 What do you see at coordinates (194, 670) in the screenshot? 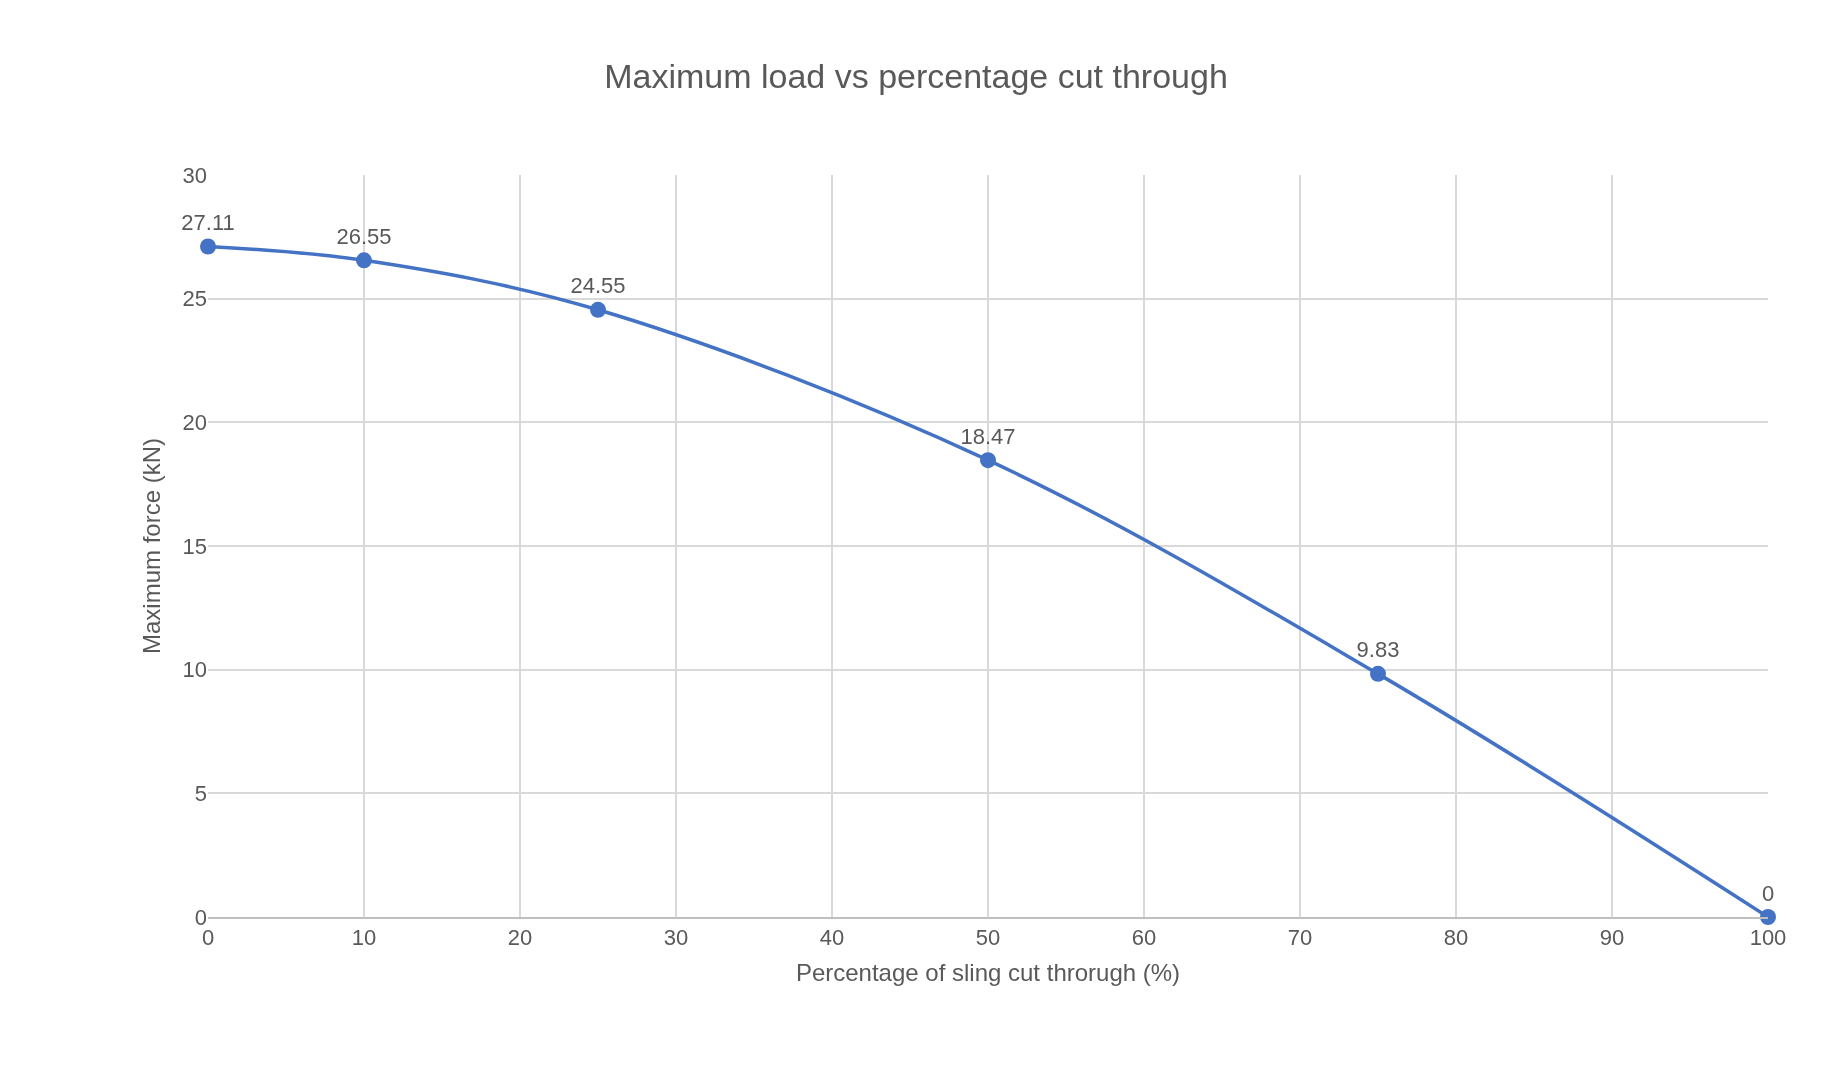
I see `y-tick-label: 10` at bounding box center [194, 670].